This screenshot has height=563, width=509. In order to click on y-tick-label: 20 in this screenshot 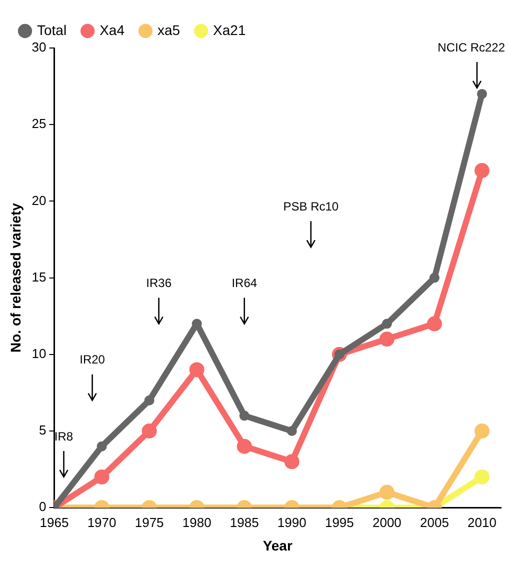, I will do `click(39, 200)`.